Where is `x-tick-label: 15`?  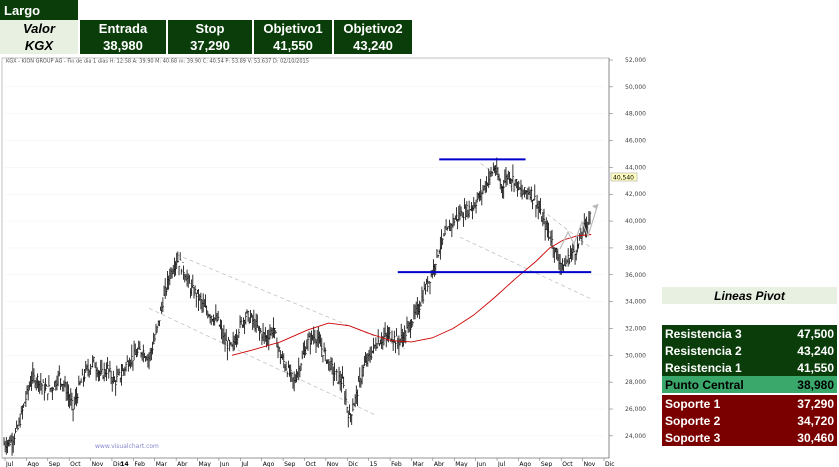
x-tick-label: 15 is located at coordinates (374, 464).